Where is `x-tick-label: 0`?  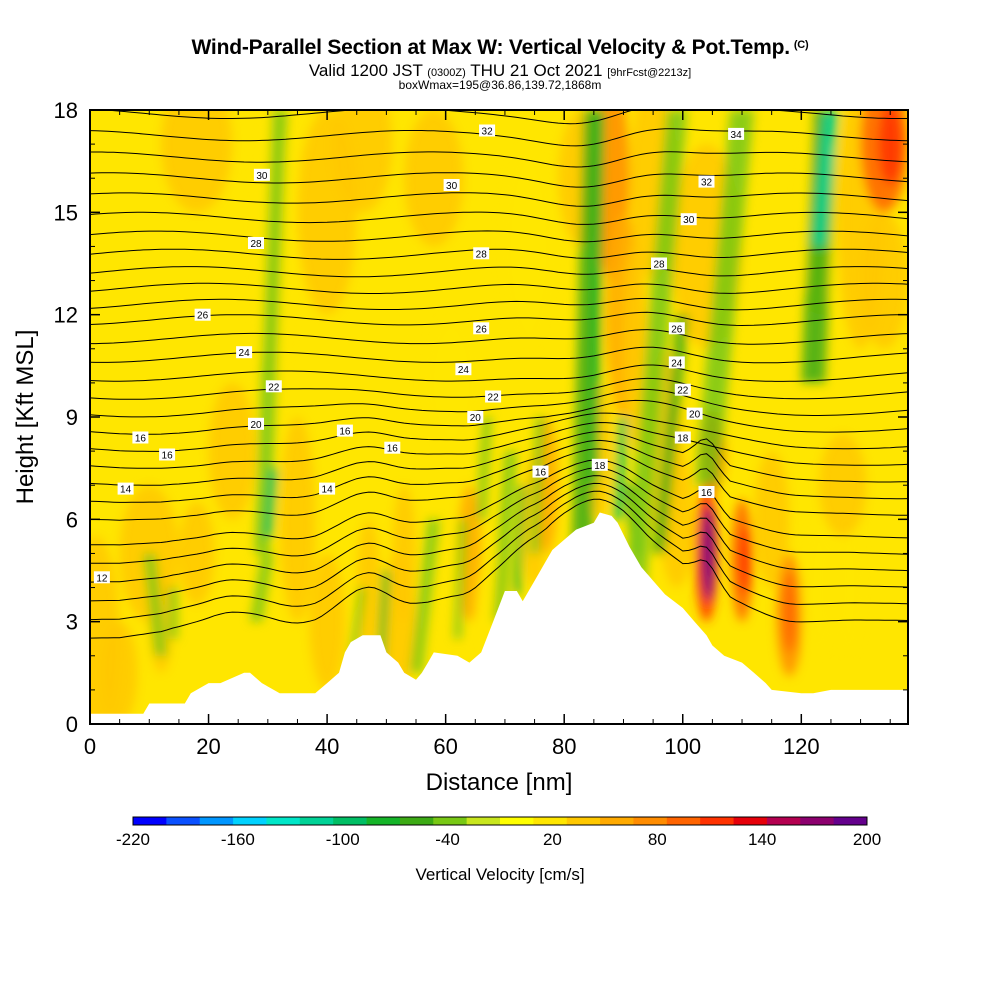 x-tick-label: 0 is located at coordinates (90, 746).